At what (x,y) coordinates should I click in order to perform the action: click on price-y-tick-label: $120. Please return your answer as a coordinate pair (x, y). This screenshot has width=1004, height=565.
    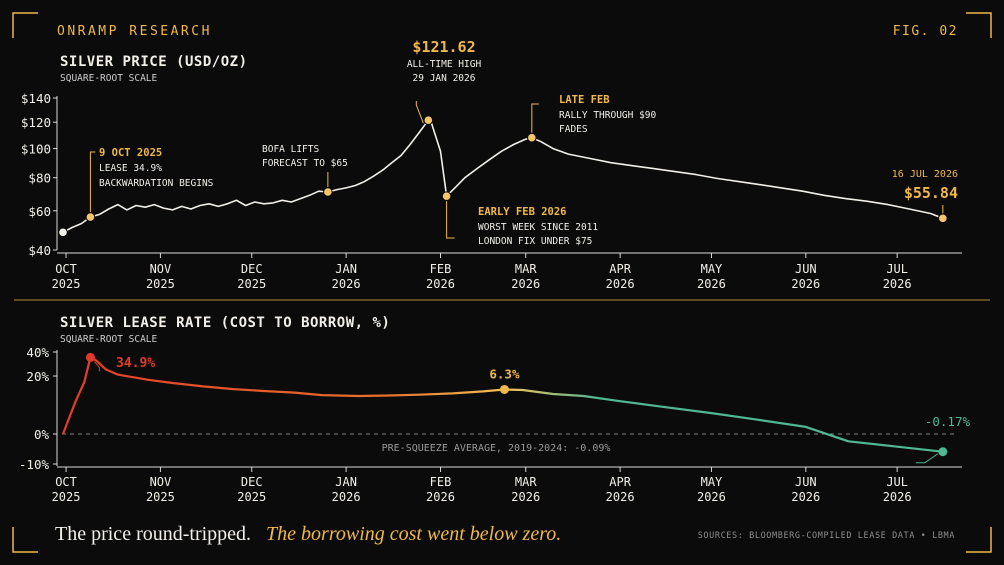
    Looking at the image, I should click on (36, 122).